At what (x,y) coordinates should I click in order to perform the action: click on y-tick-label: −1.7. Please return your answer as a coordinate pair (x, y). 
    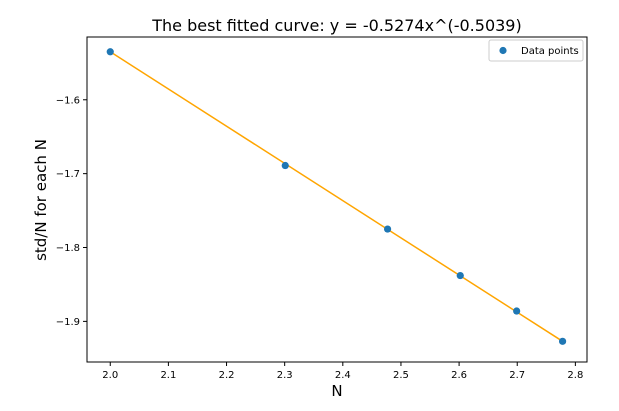
    Looking at the image, I should click on (68, 174).